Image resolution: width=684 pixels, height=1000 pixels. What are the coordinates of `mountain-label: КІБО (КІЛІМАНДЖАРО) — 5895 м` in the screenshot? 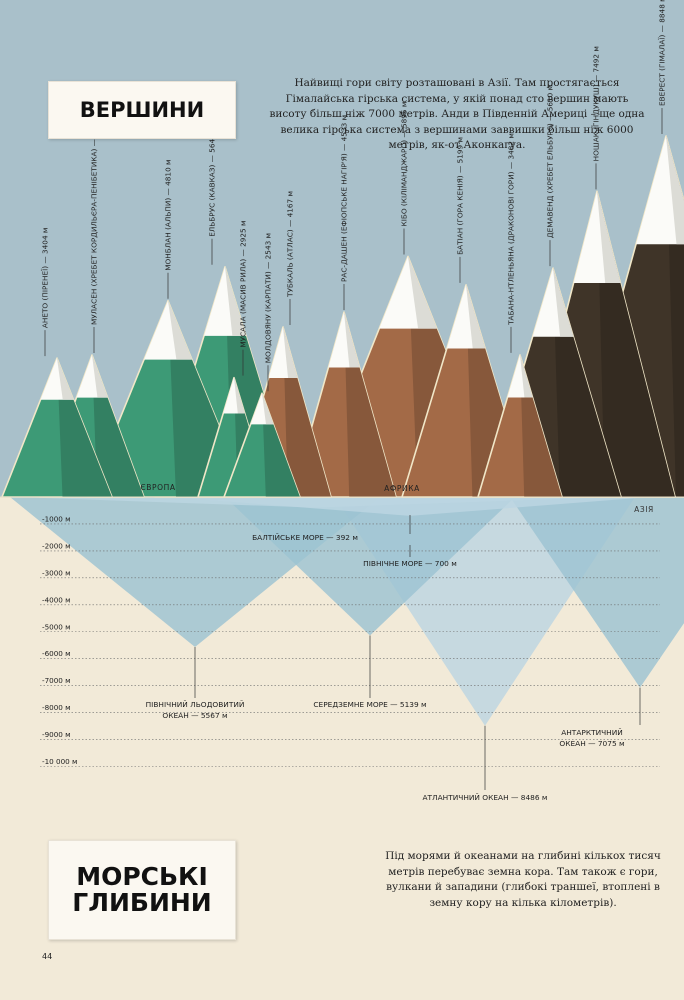 It's located at (404, 164).